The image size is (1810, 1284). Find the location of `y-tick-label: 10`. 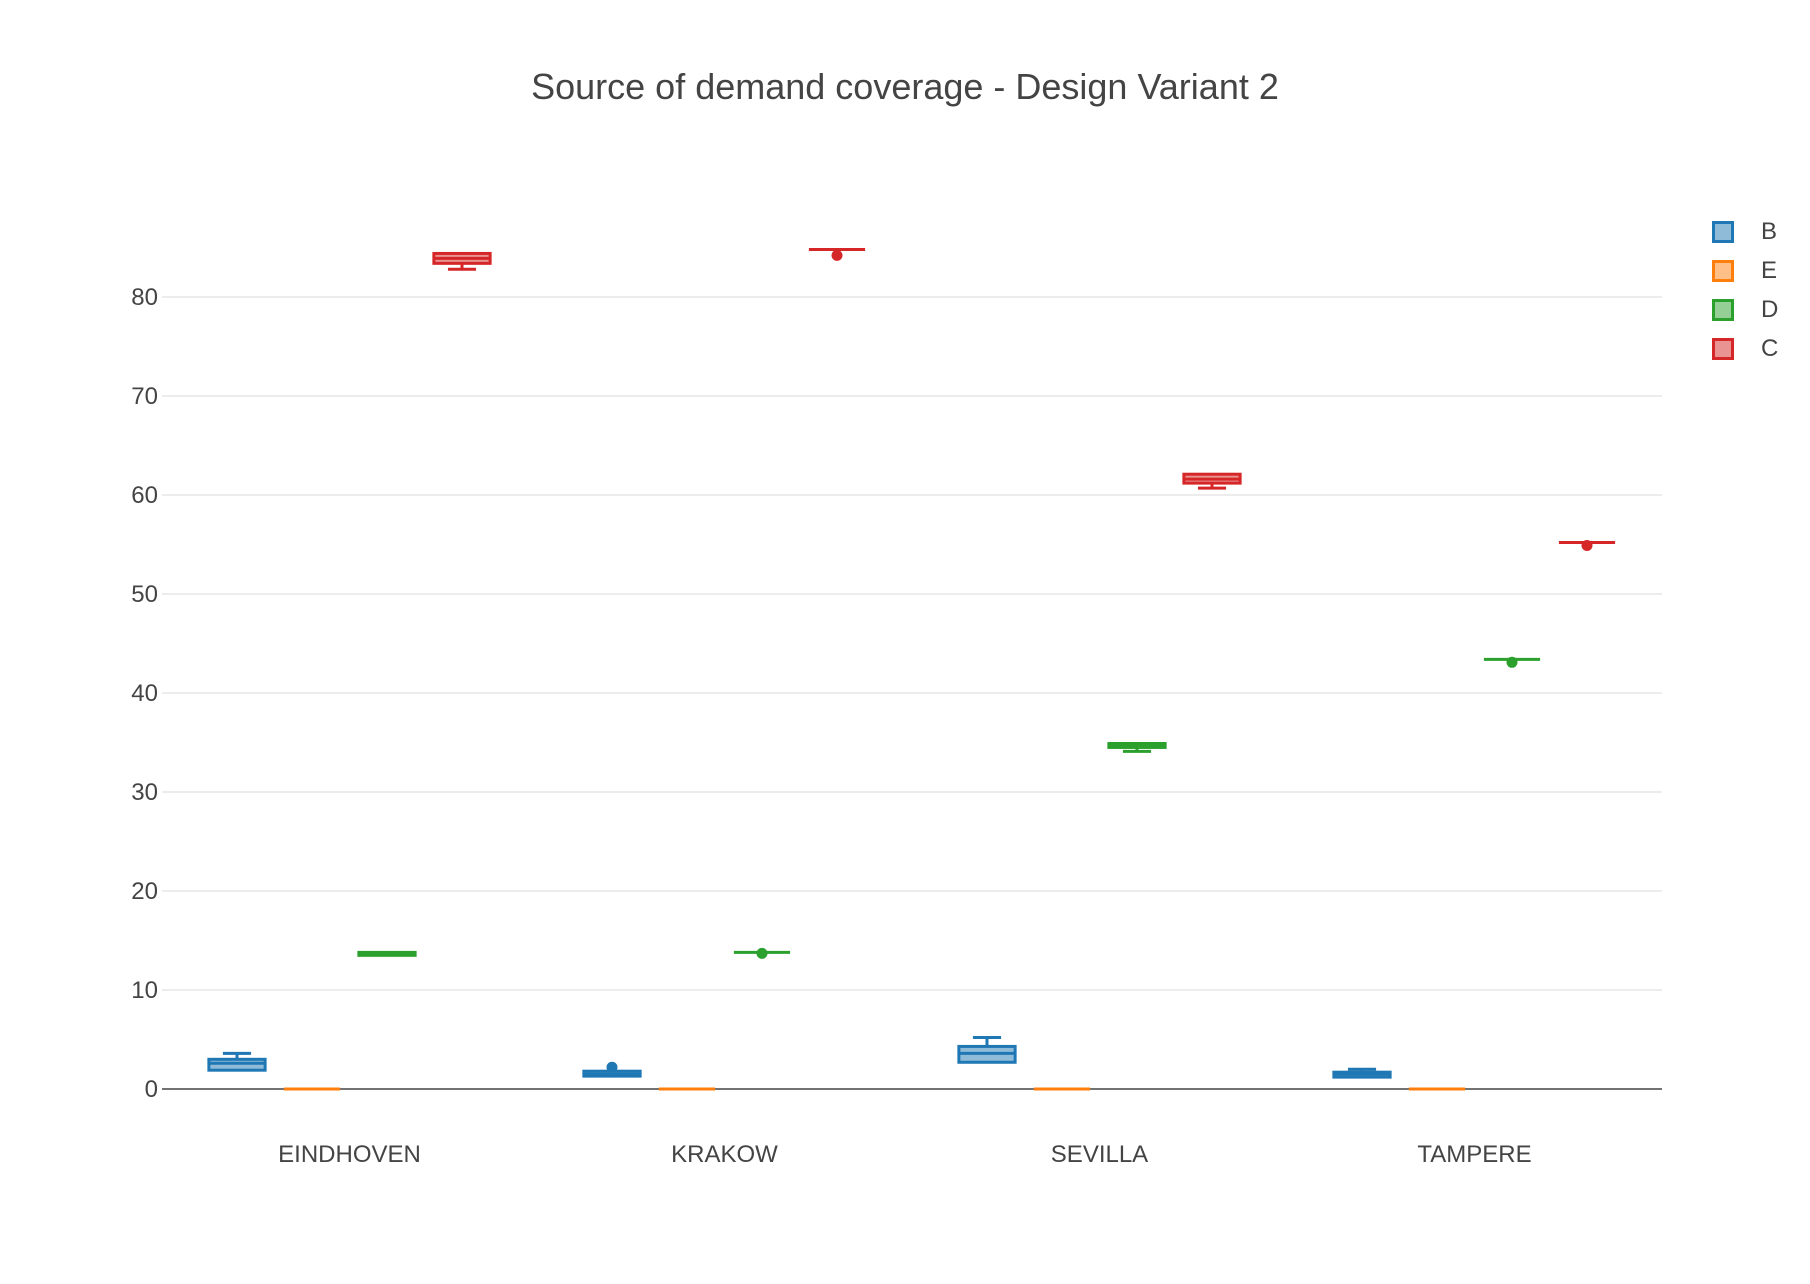

y-tick-label: 10 is located at coordinates (144, 990).